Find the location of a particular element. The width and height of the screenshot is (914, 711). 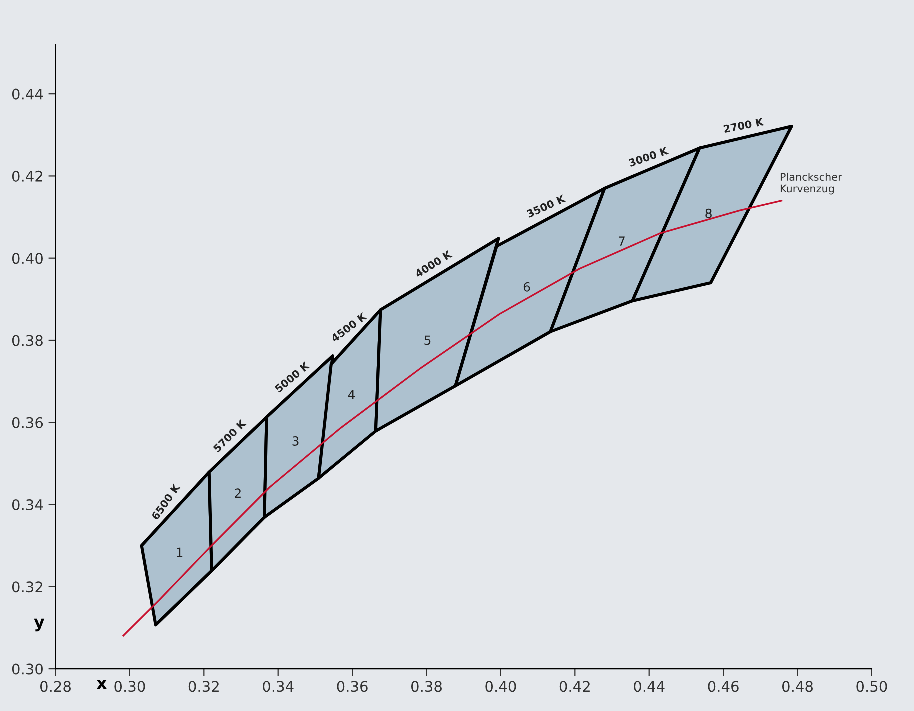

x-tick-label: 0.38 is located at coordinates (426, 686).